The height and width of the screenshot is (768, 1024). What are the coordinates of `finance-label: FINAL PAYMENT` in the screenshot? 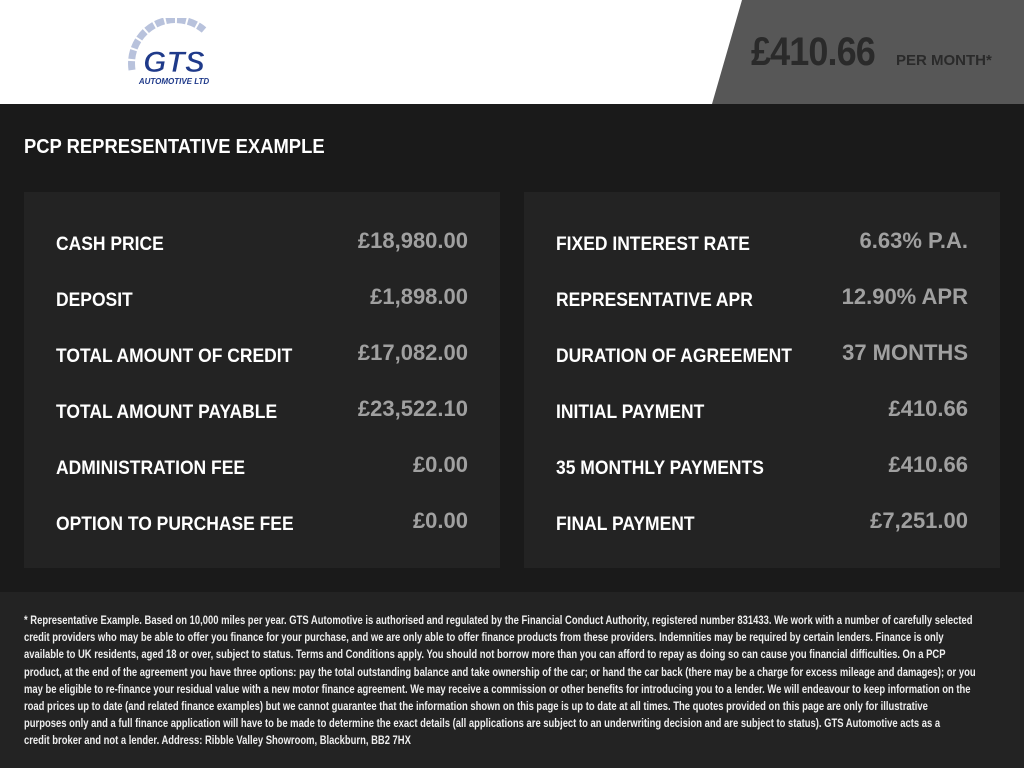 It's located at (625, 524).